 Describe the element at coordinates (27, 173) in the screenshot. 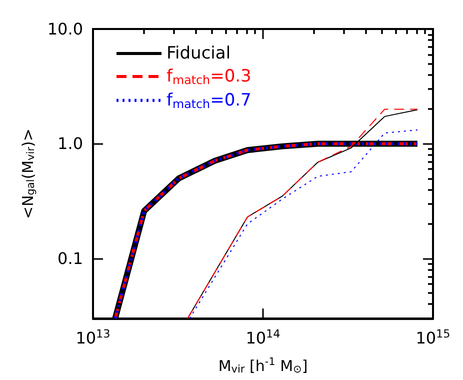

I see `y-axis-title: <Ngal(Mvir)>` at that location.